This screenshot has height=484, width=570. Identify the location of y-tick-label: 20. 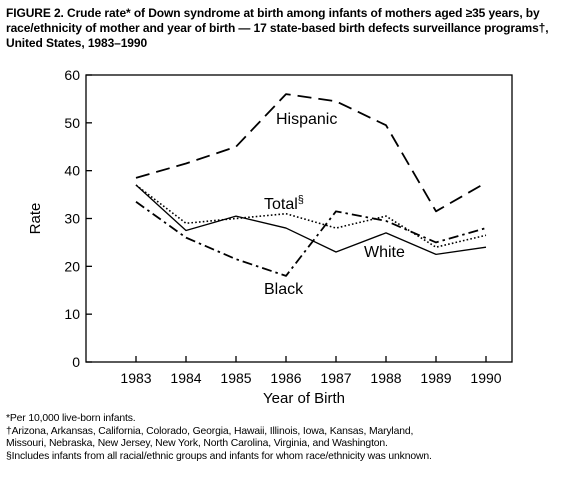
(72, 266).